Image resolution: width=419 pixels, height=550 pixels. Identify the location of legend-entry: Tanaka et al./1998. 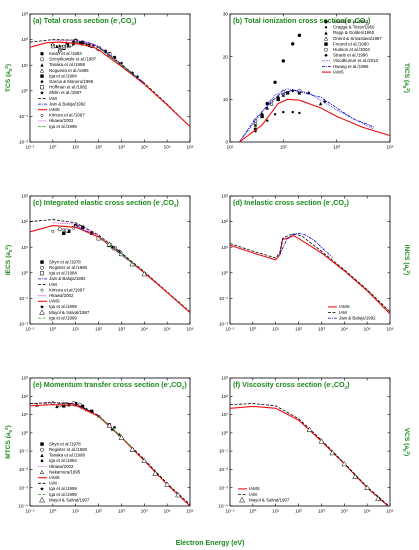
(67, 455).